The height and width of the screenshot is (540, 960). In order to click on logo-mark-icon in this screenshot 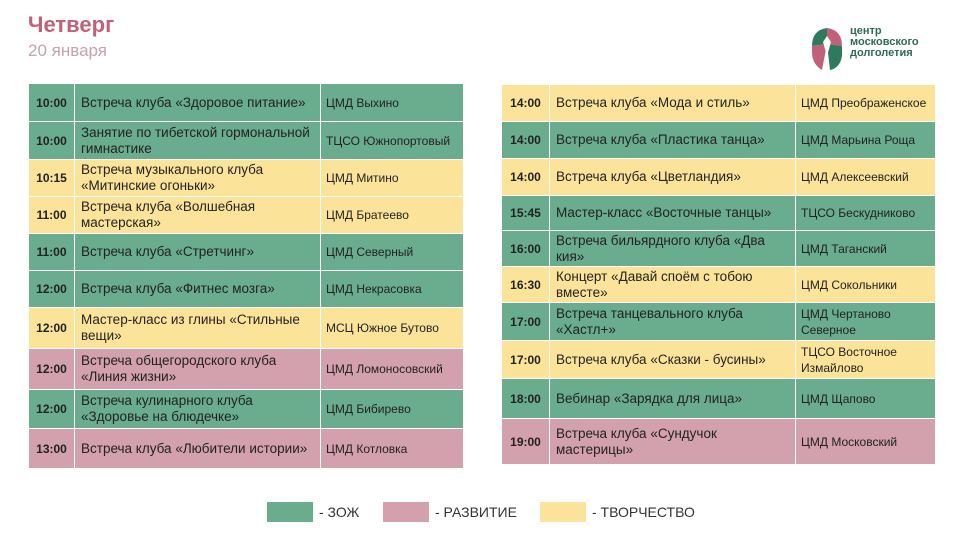, I will do `click(827, 49)`.